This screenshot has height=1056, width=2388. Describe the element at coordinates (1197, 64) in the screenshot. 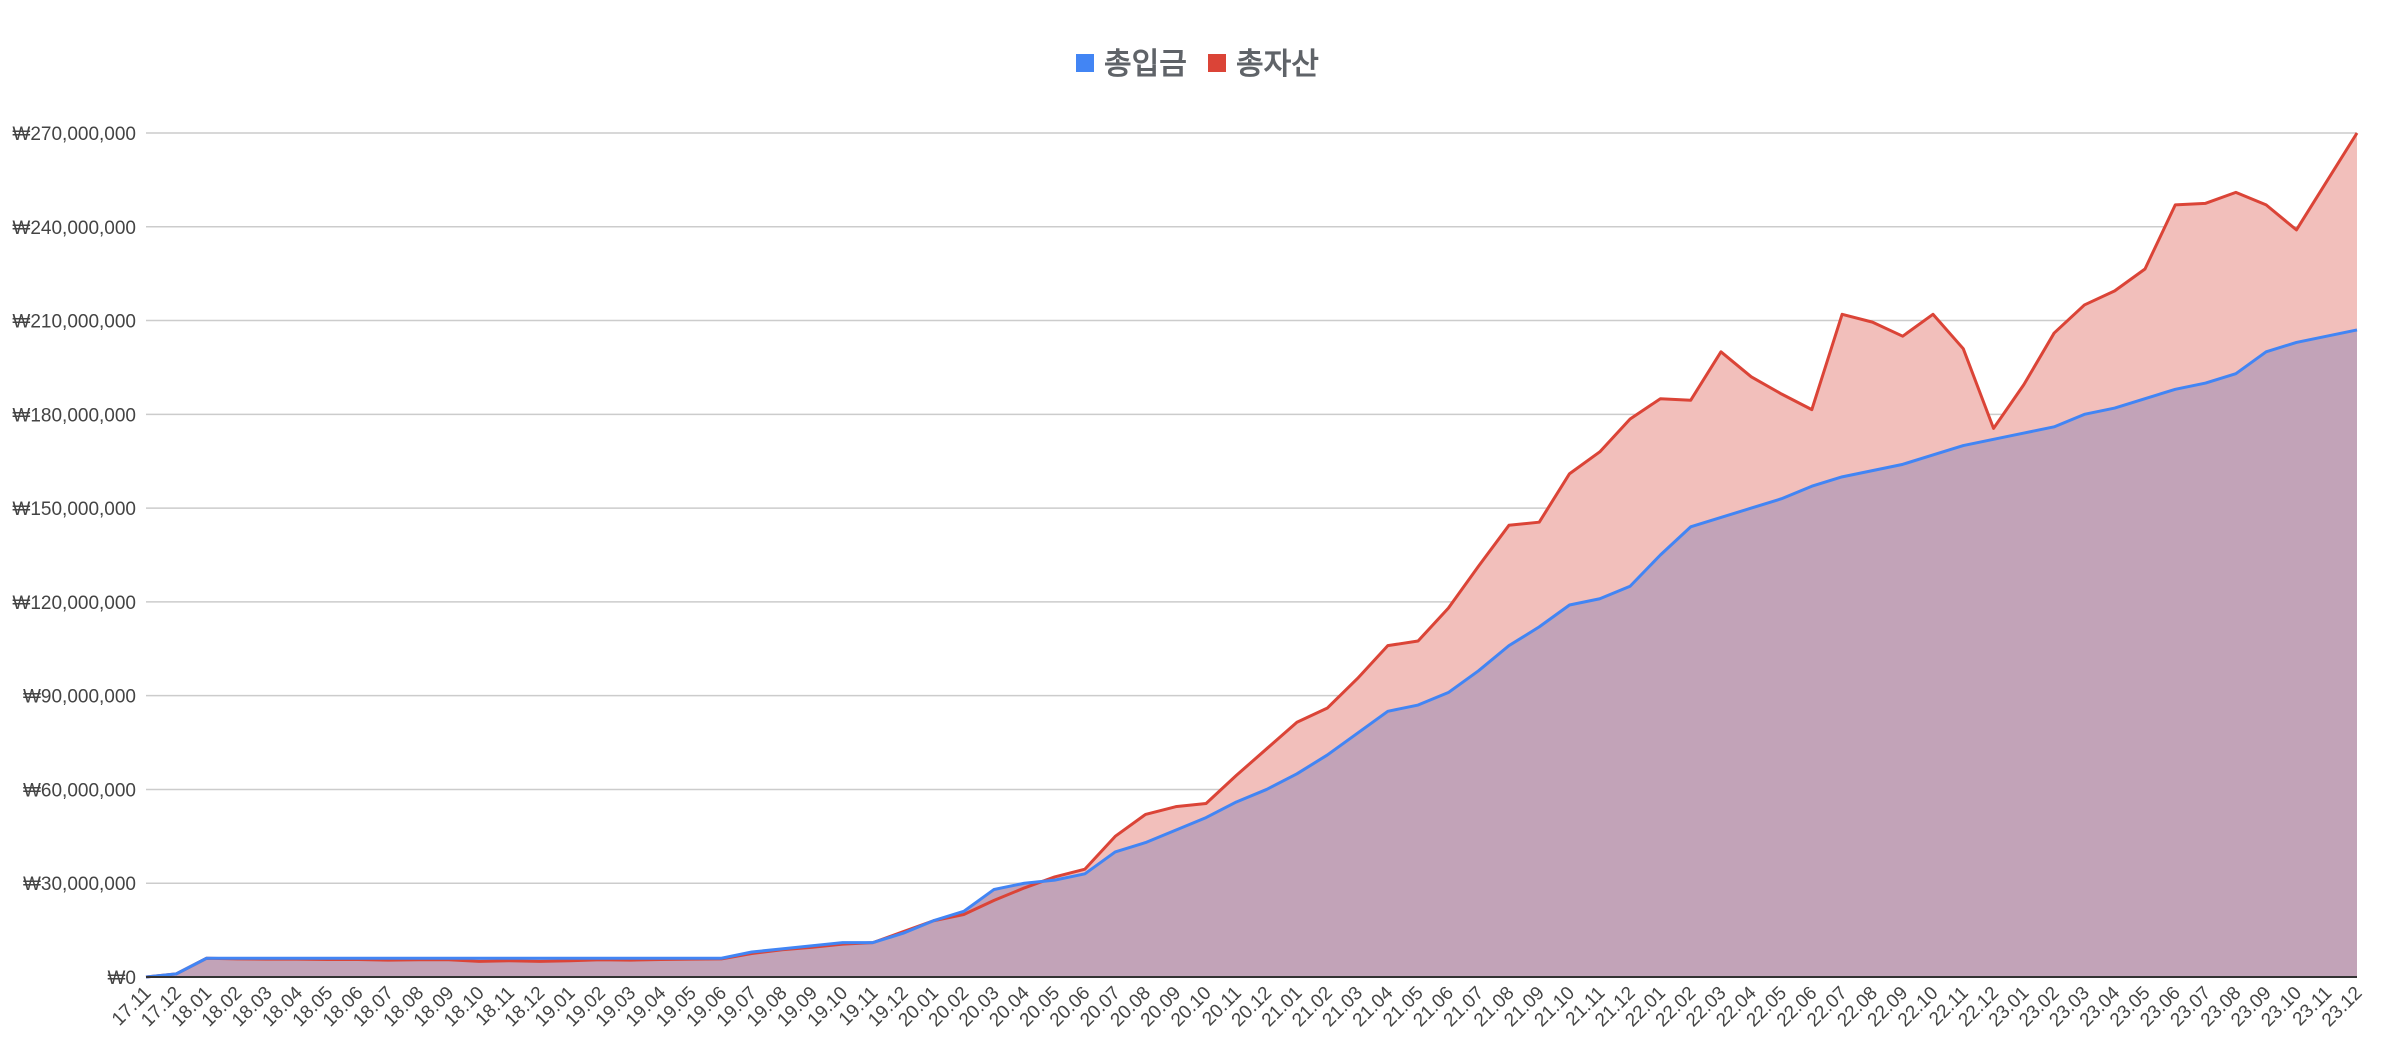

I see `legend: 총입금 총자산` at that location.